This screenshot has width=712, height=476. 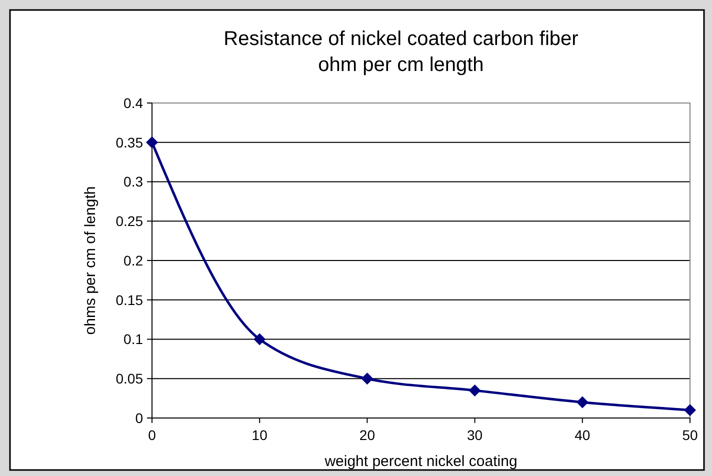 What do you see at coordinates (130, 378) in the screenshot?
I see `y-tick-label: 0.05` at bounding box center [130, 378].